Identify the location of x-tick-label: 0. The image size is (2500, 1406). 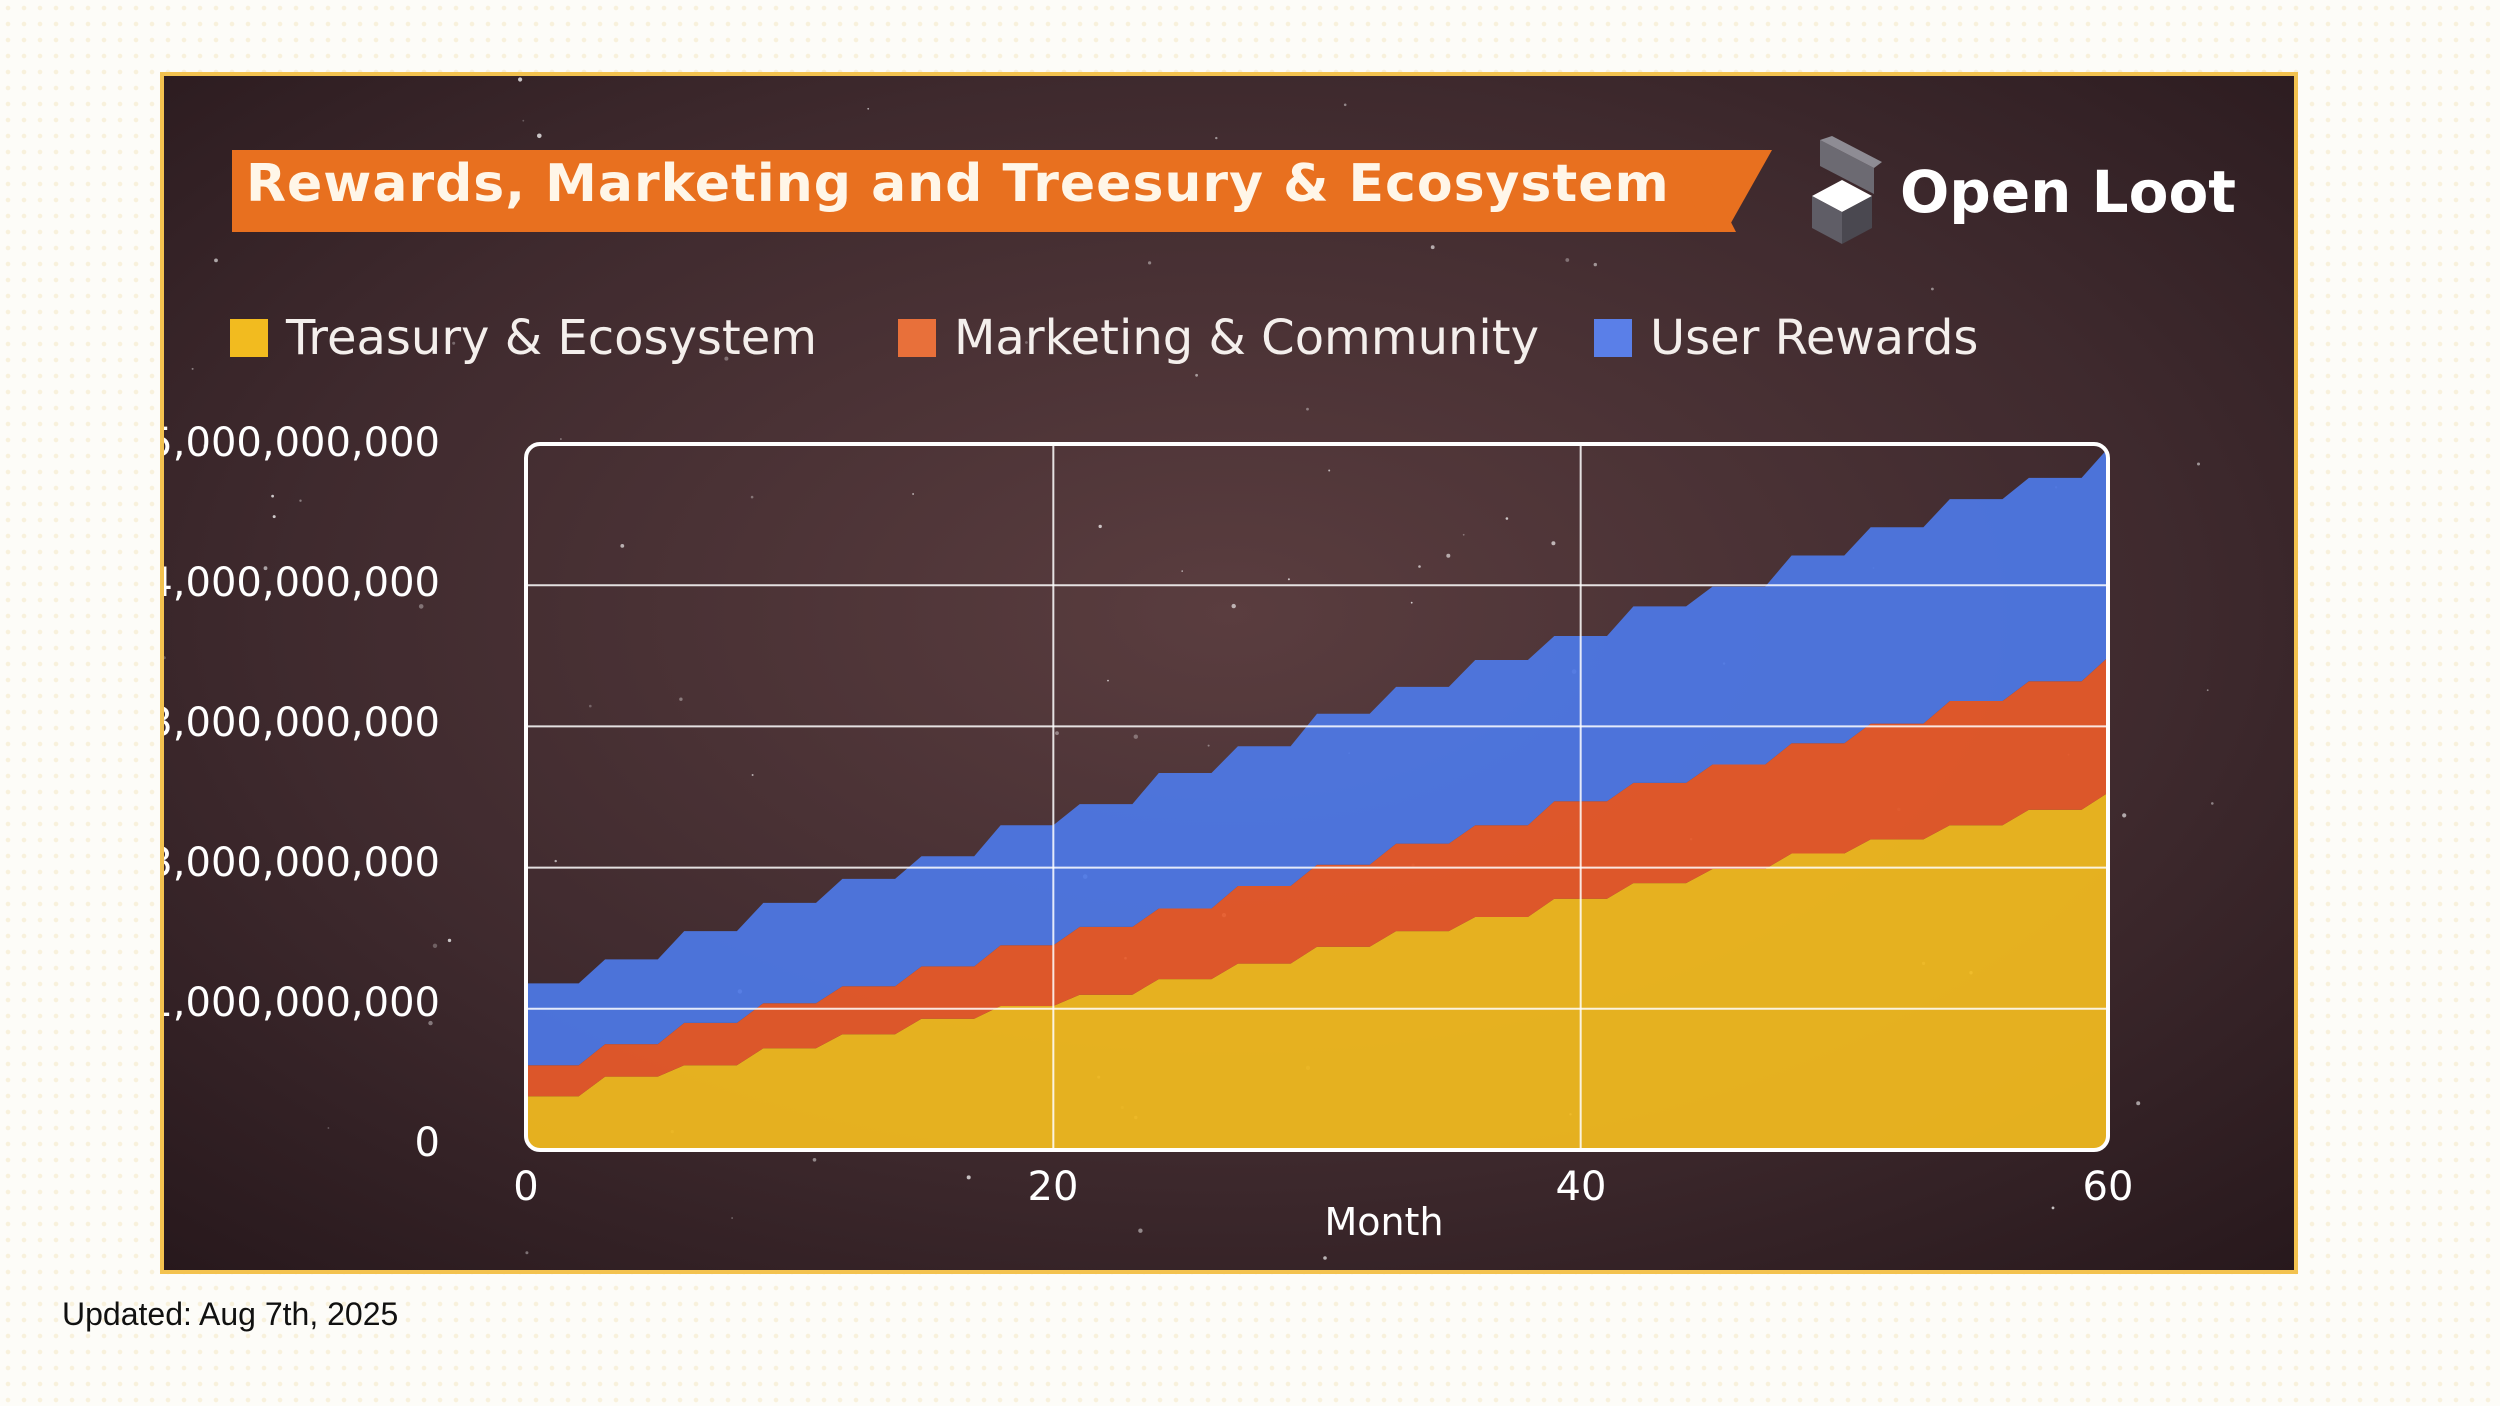
(526, 1187).